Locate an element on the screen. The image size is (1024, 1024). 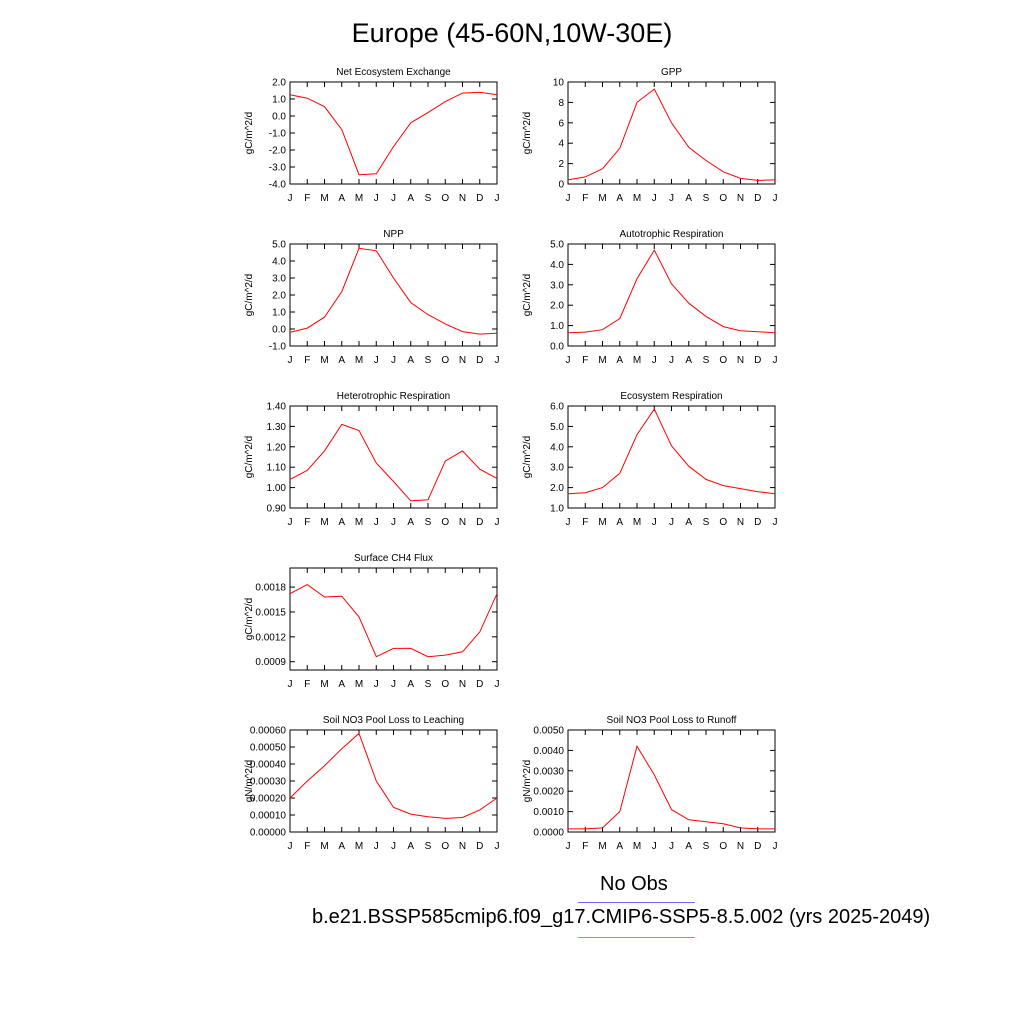
y-tick-label: 2 is located at coordinates (561, 164).